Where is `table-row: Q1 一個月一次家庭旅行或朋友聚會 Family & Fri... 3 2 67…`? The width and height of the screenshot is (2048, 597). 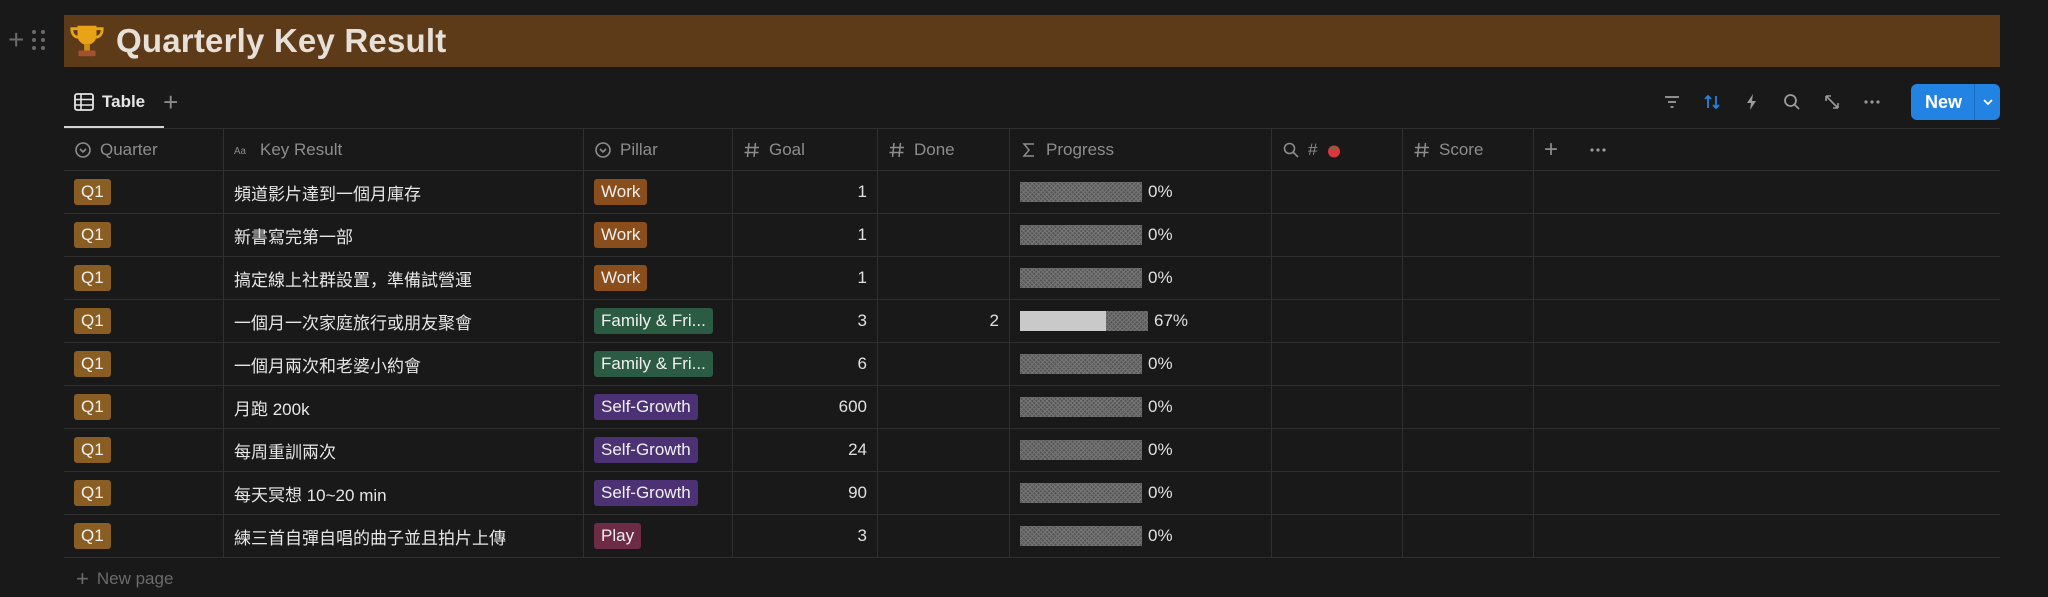
table-row: Q1 一個月一次家庭旅行或朋友聚會 Family & Fri... 3 2 67… is located at coordinates (1032, 321).